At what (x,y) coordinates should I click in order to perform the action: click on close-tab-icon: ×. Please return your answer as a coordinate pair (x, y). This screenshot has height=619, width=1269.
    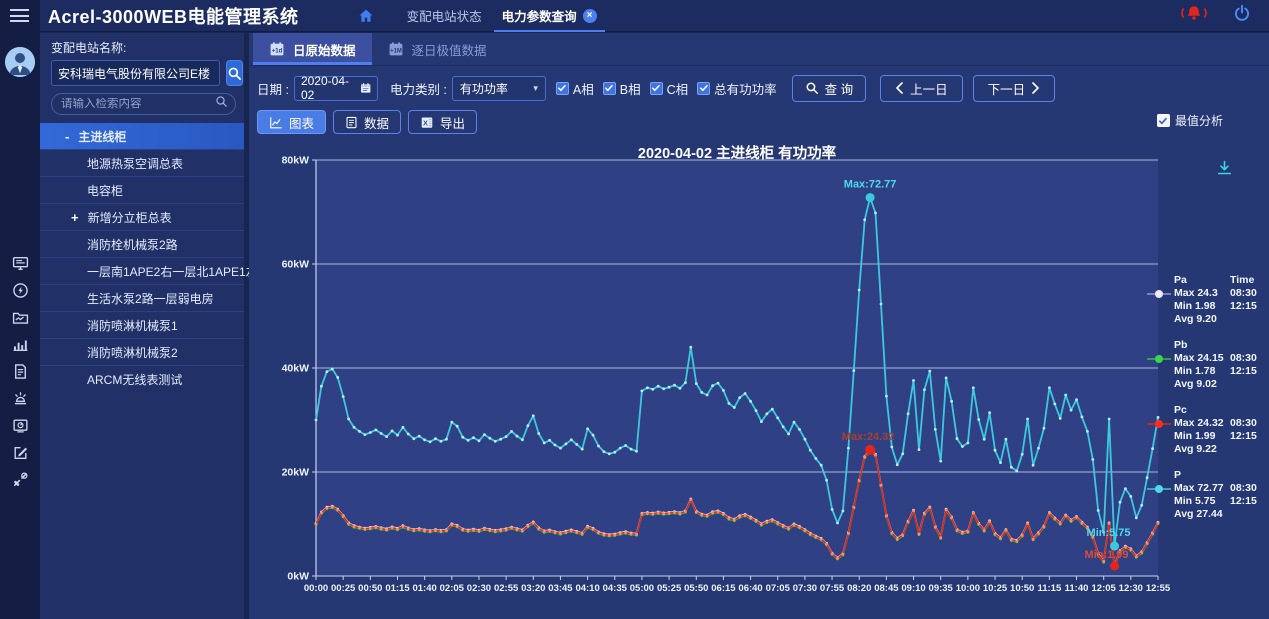
    Looking at the image, I should click on (589, 15).